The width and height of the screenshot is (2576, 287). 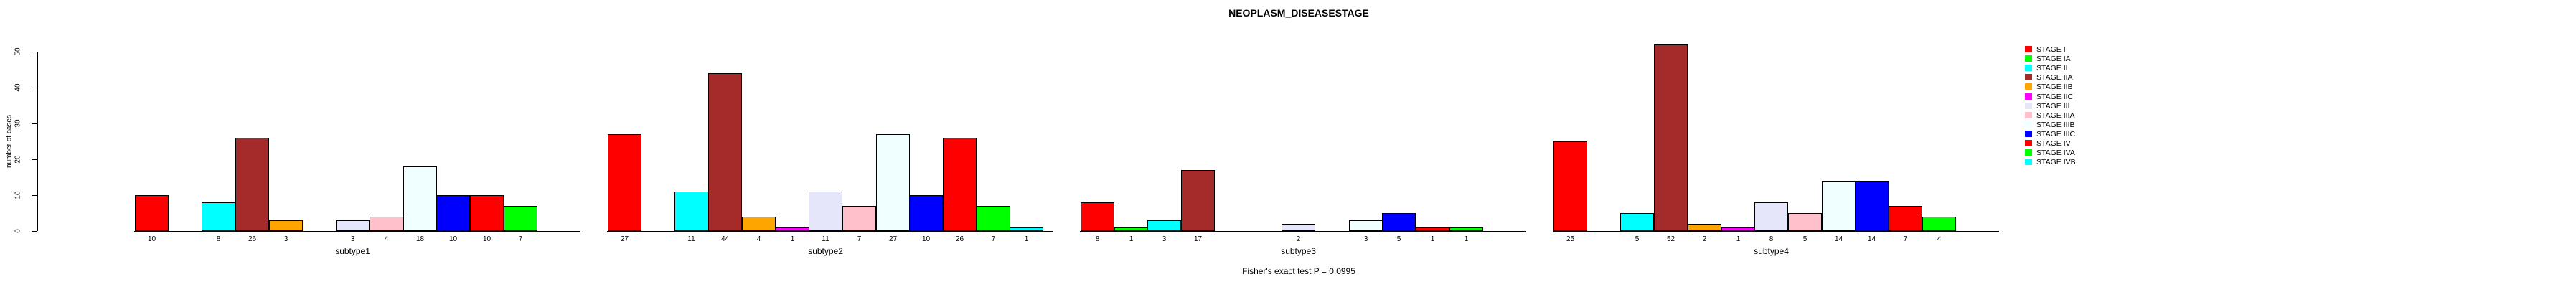 I want to click on y-axis-tick-label: 0, so click(x=18, y=231).